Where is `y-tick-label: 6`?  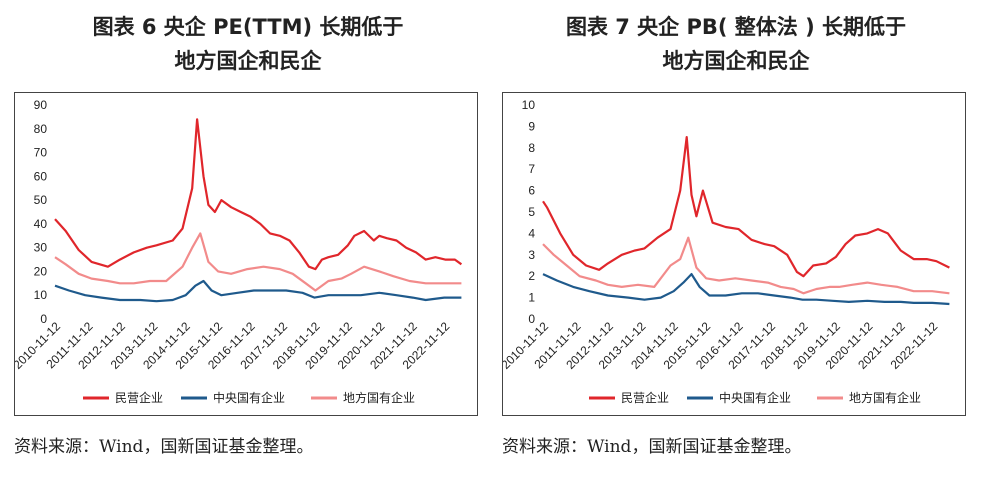
y-tick-label: 6 is located at coordinates (531, 191).